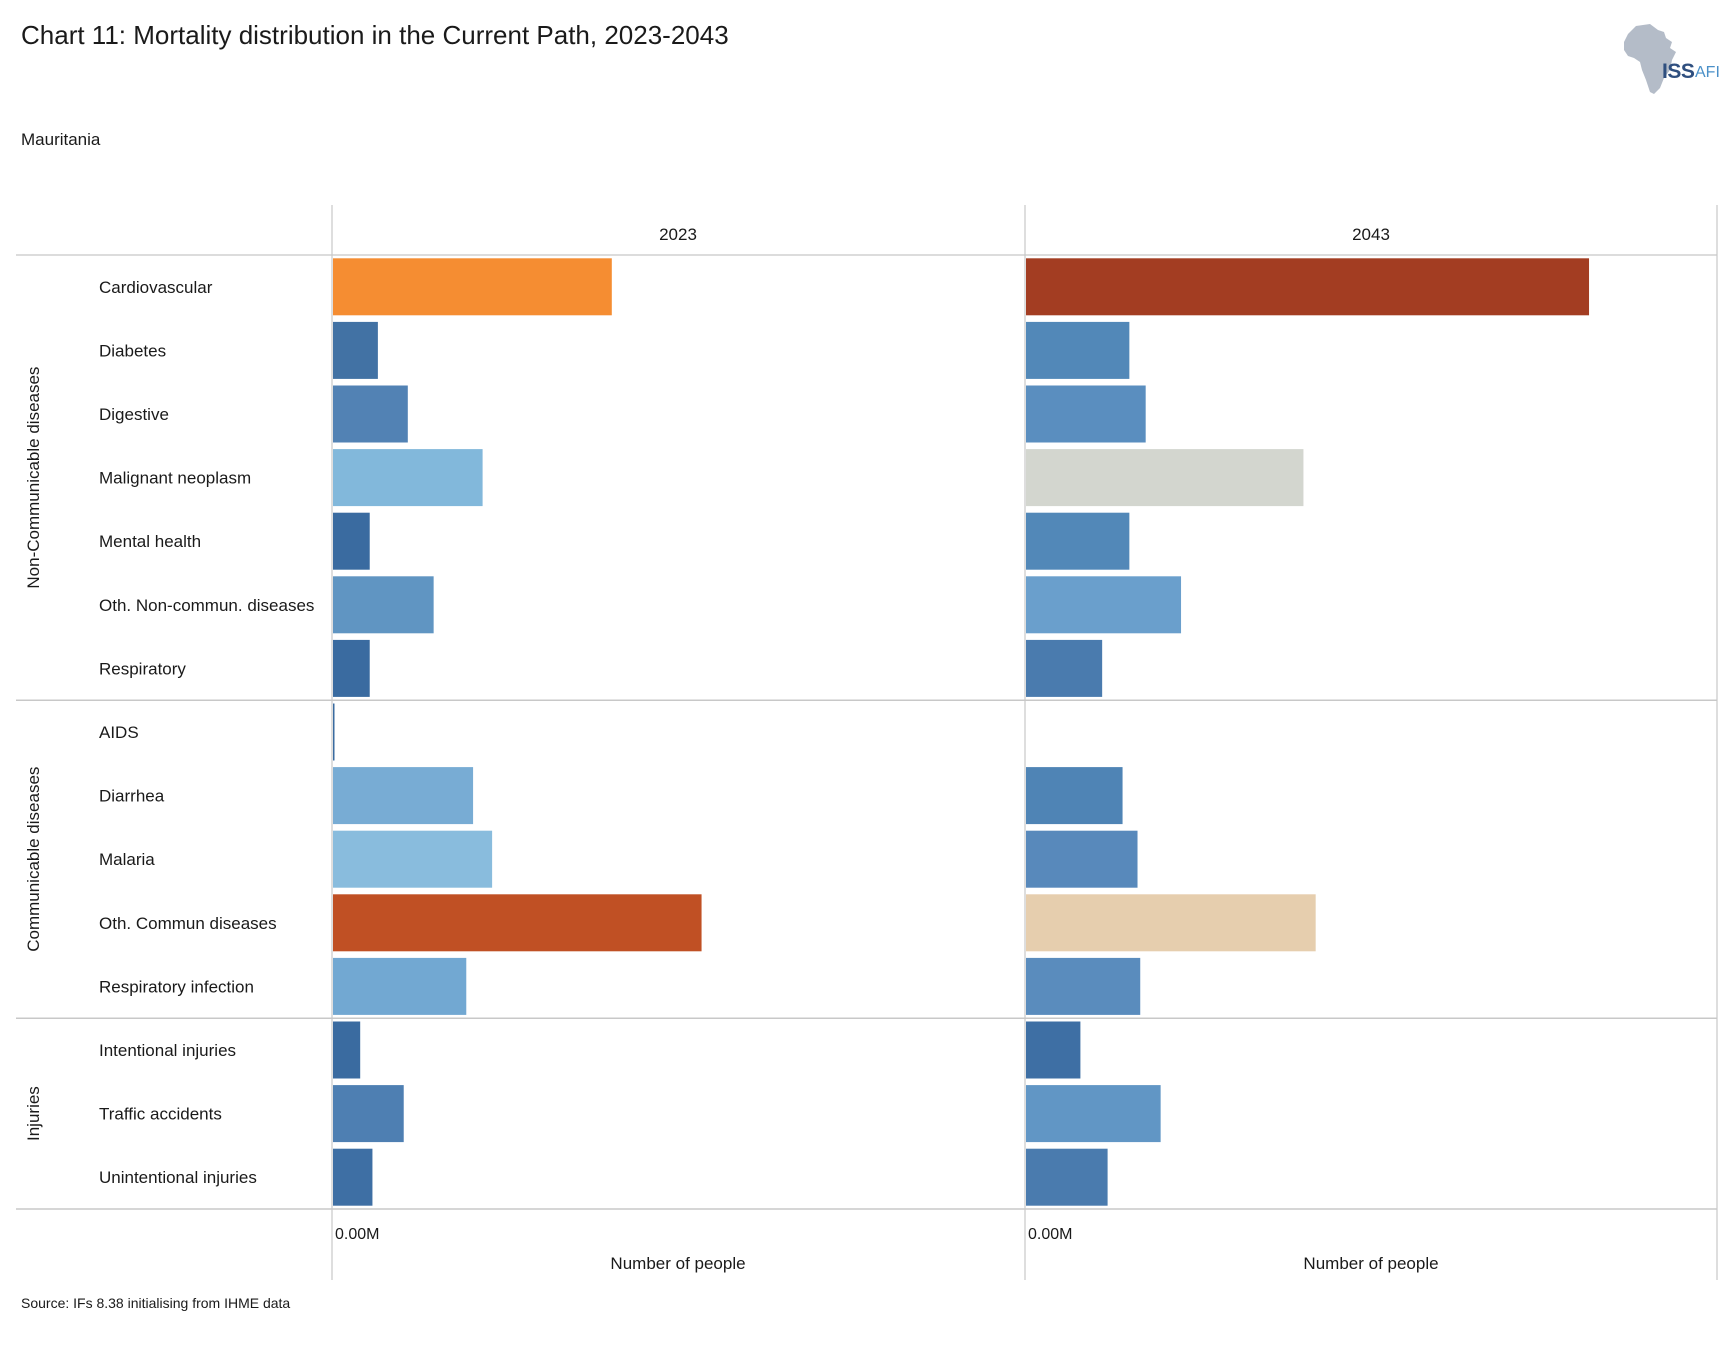 The image size is (1731, 1358). Describe the element at coordinates (678, 234) in the screenshot. I see `panel-header-2023: 2023` at that location.